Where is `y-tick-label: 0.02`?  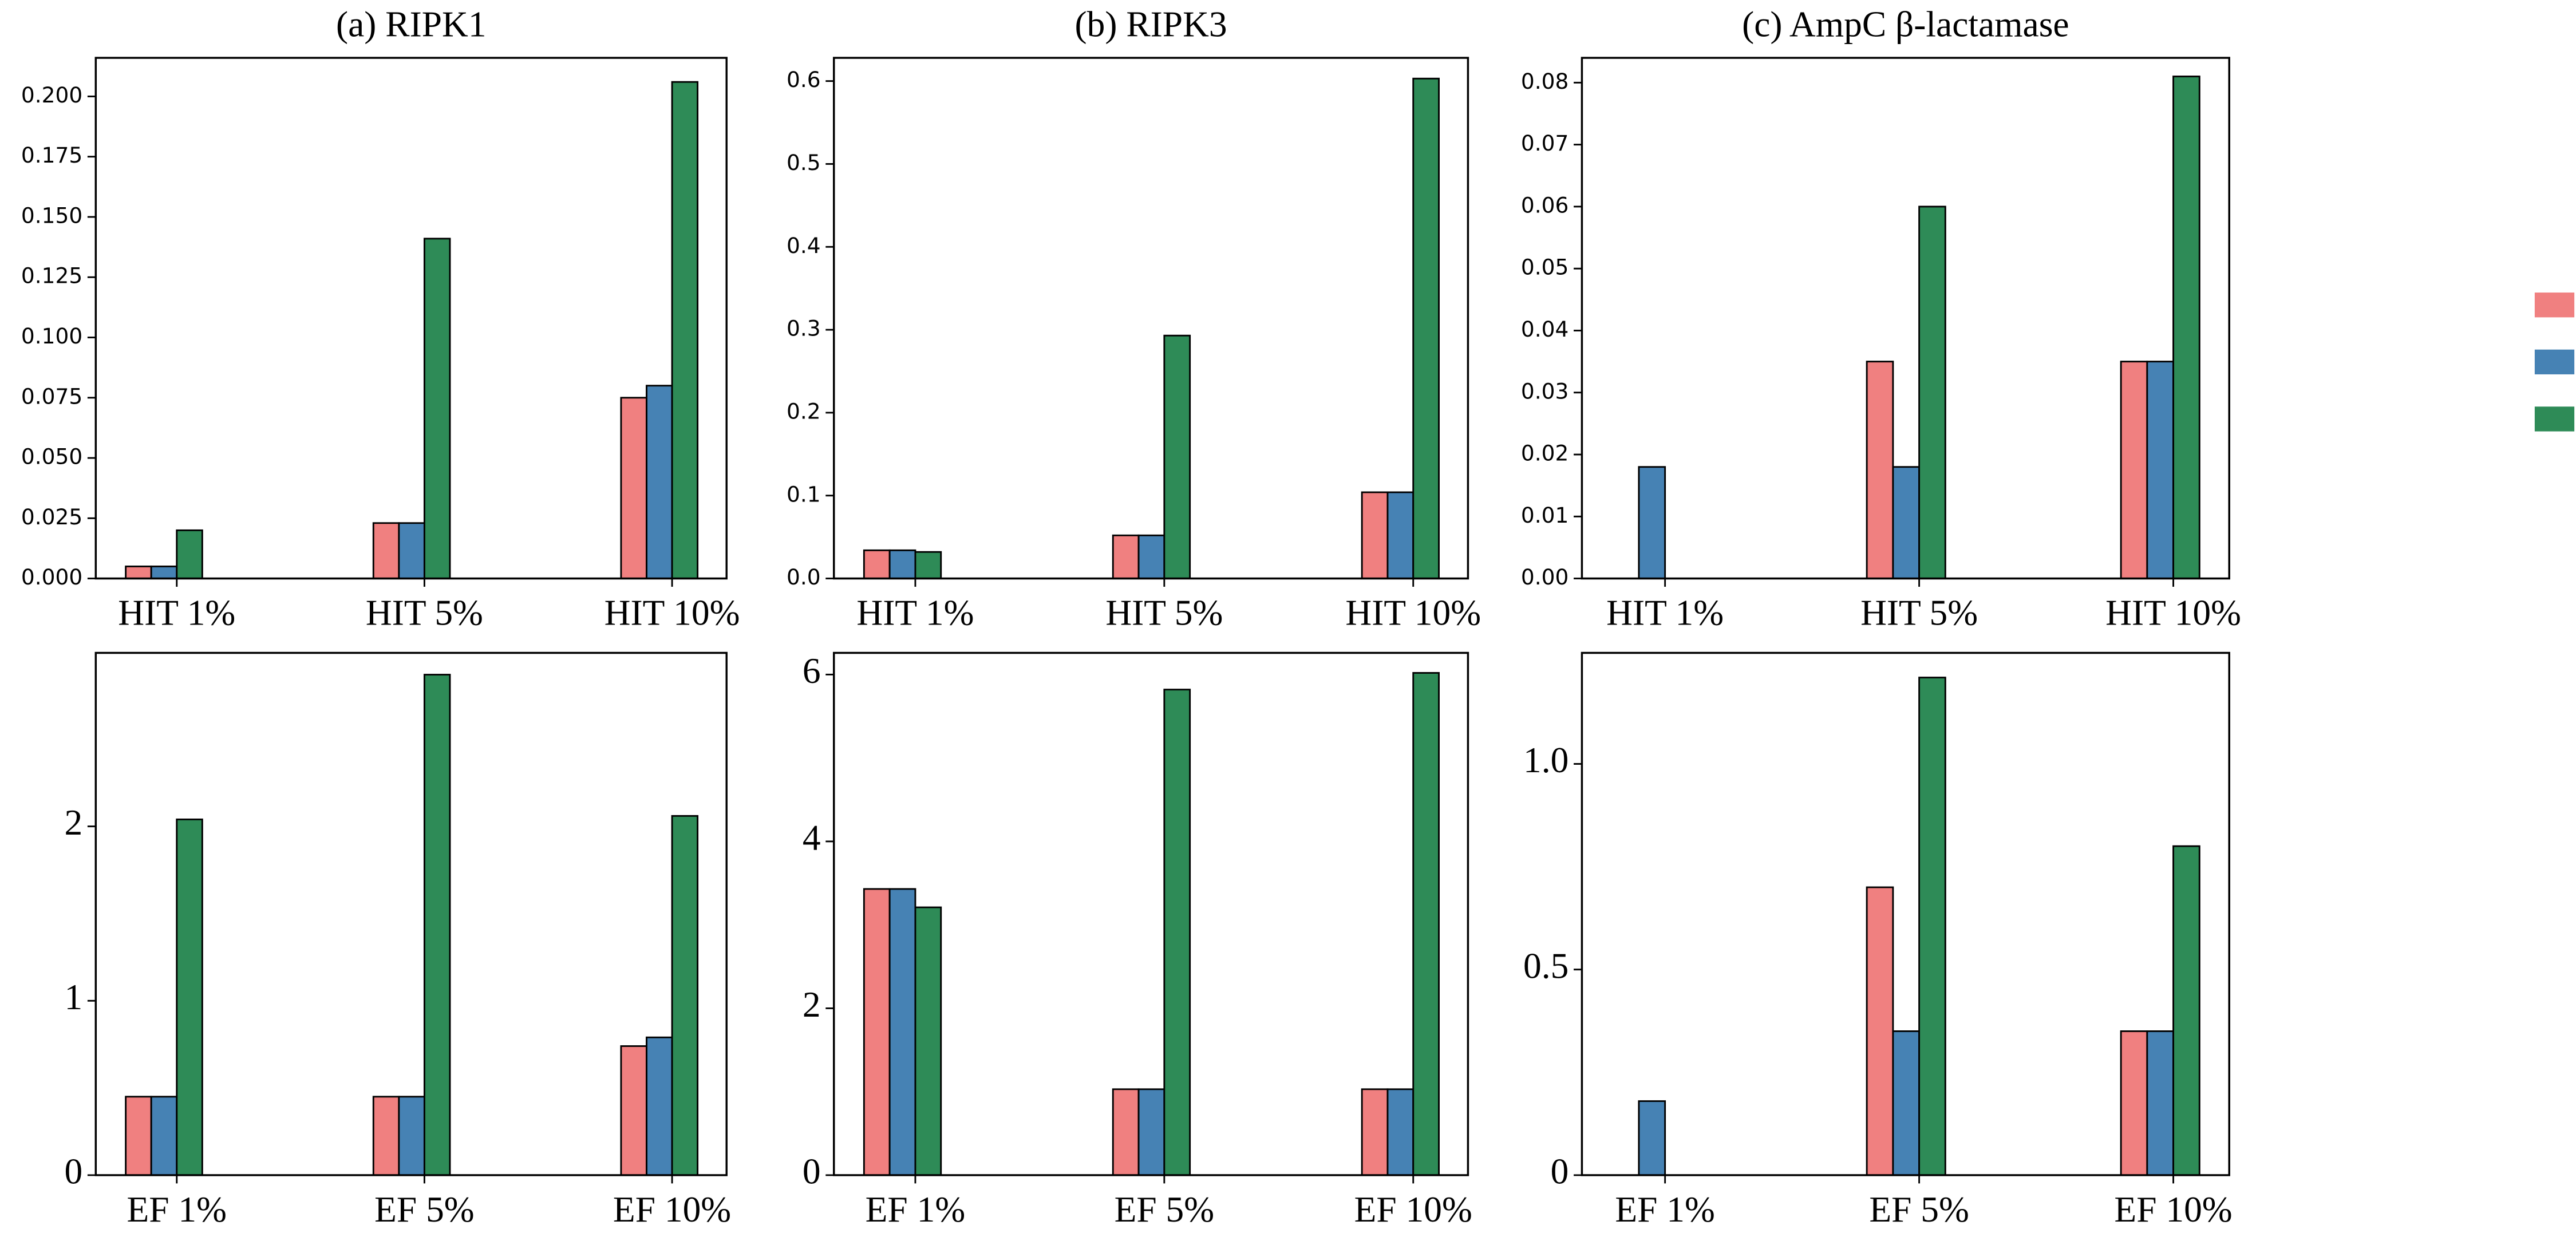
y-tick-label: 0.02 is located at coordinates (1544, 454).